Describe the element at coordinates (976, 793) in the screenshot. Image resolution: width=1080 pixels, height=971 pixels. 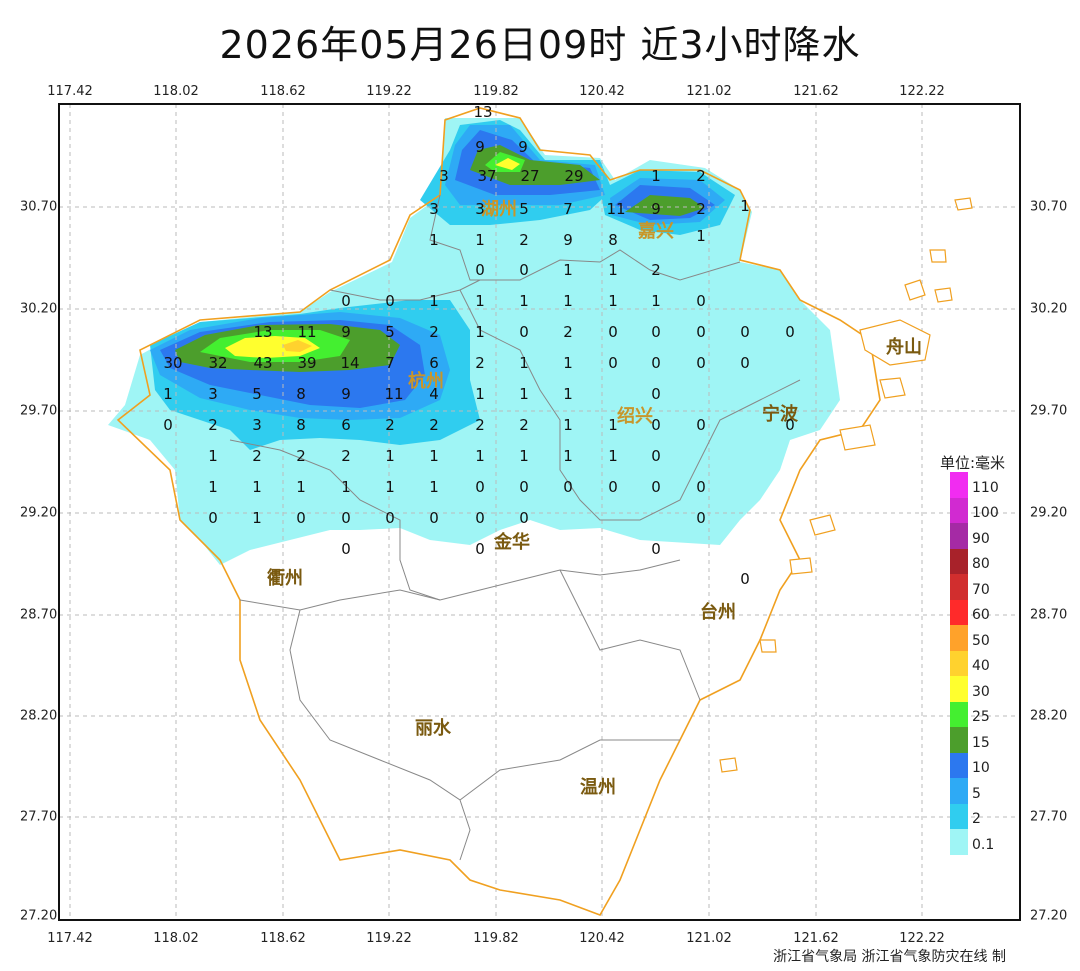
I see `legend-label: 5` at that location.